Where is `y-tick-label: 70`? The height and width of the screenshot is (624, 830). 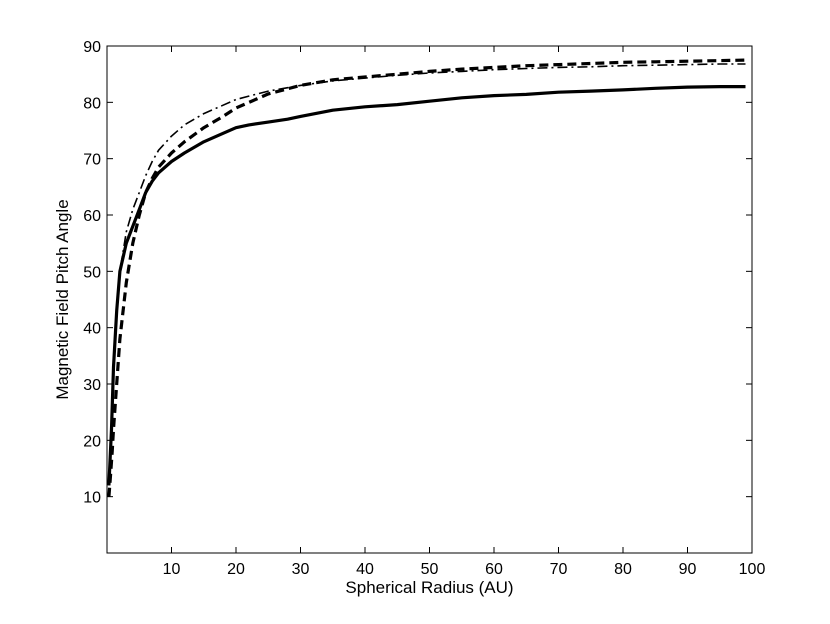 y-tick-label: 70 is located at coordinates (92, 160).